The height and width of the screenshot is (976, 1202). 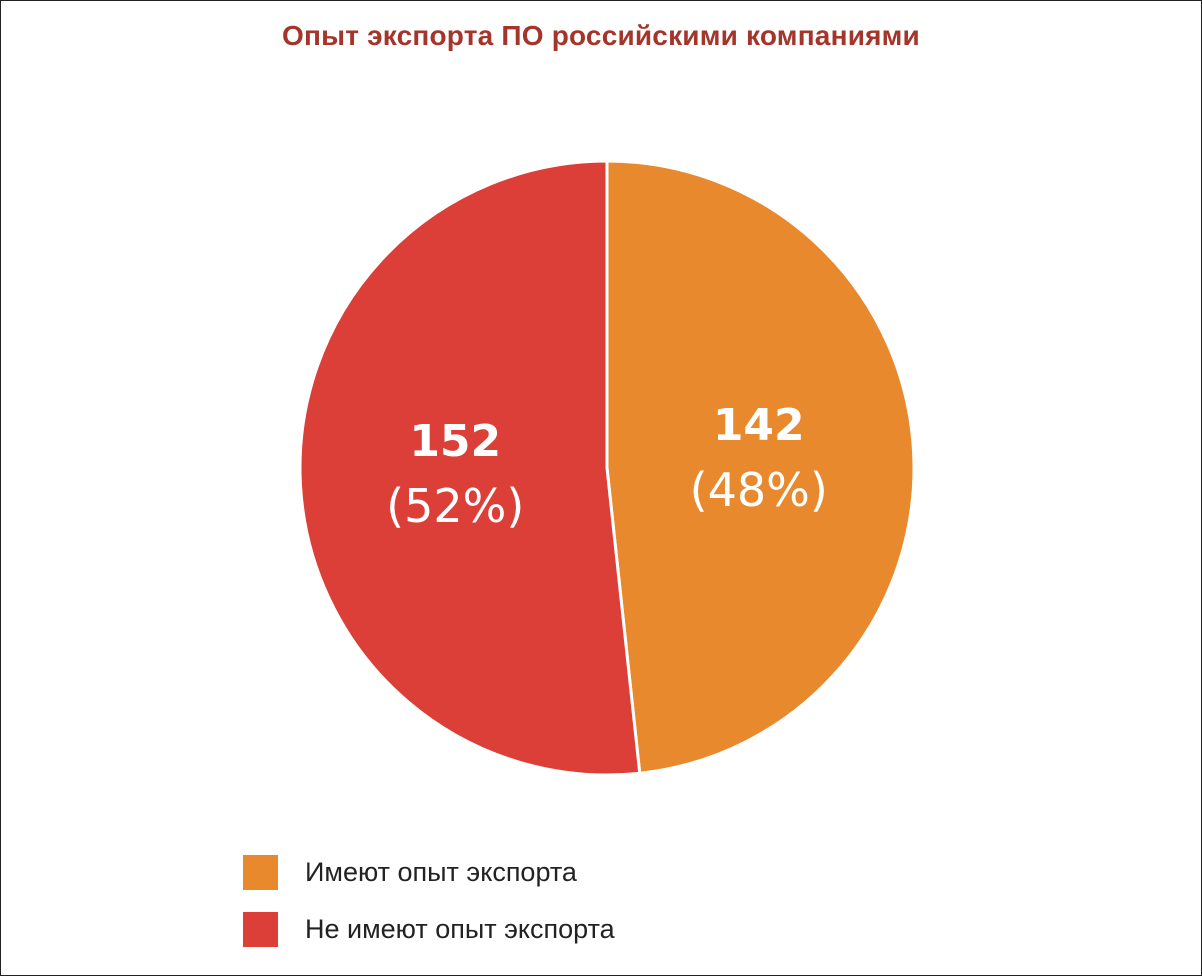 I want to click on chart-title: Опыт экспорта ПО российскими компаниями, so click(x=601, y=35).